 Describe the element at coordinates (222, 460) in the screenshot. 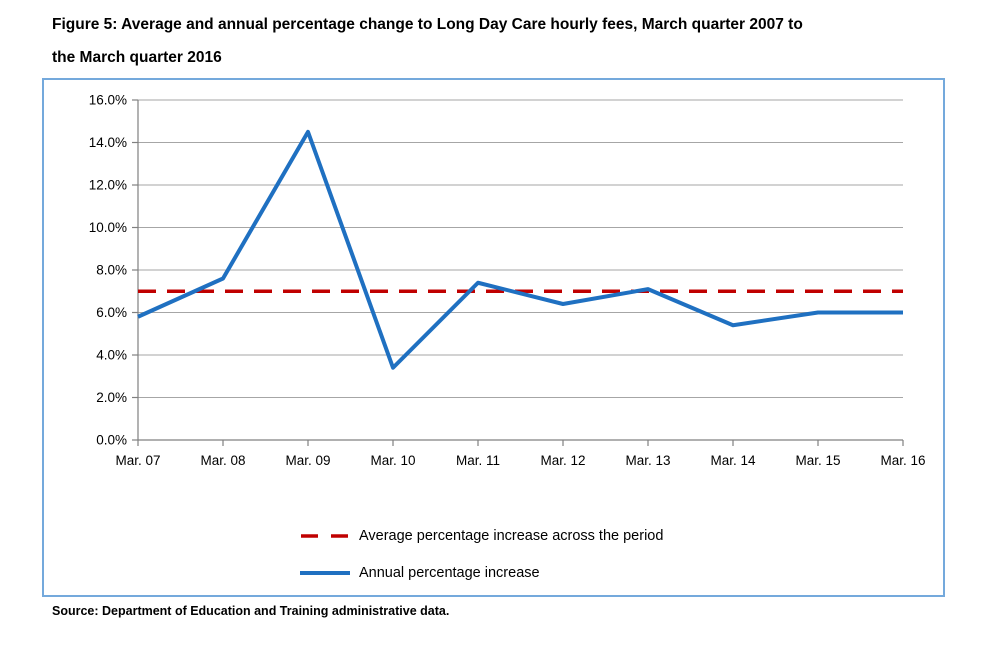

I see `x-tick-label: Mar. 08` at that location.